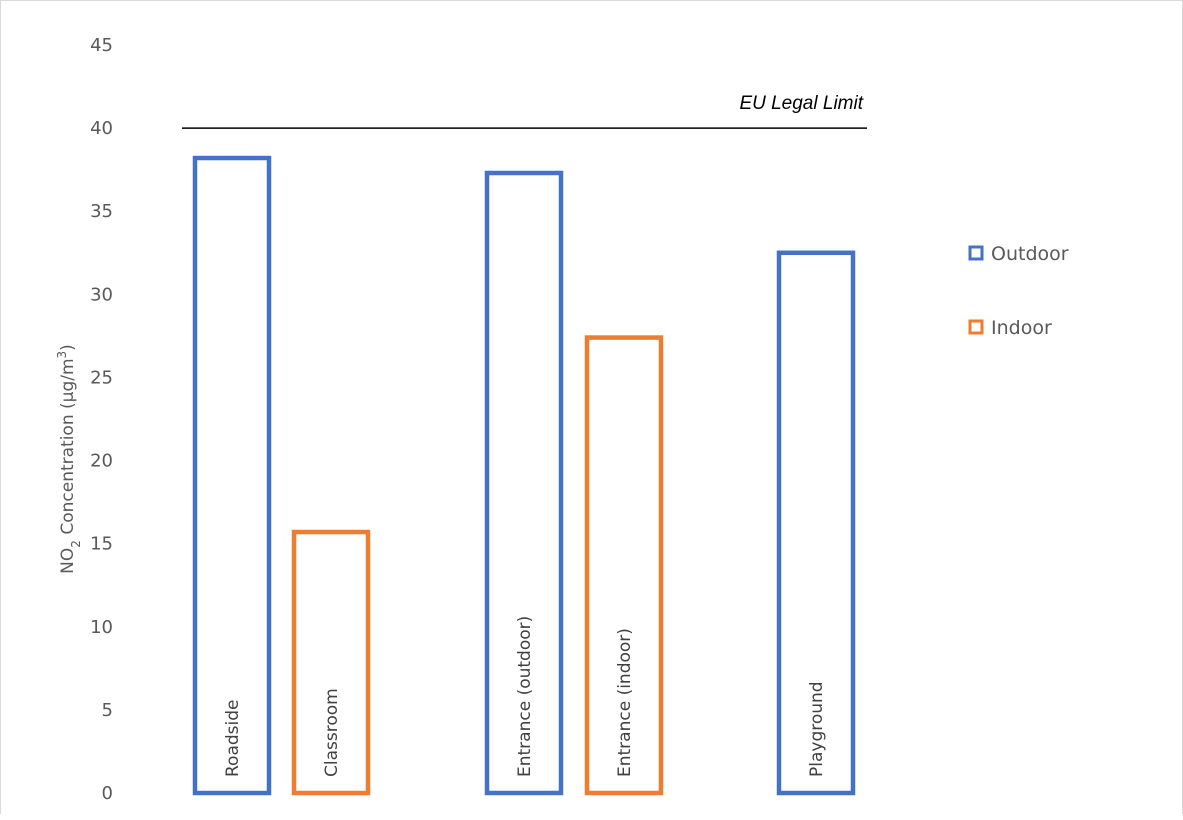 The image size is (1183, 820). What do you see at coordinates (69, 459) in the screenshot?
I see `y-axis-label: NO2 Concentration (µg/m3)` at bounding box center [69, 459].